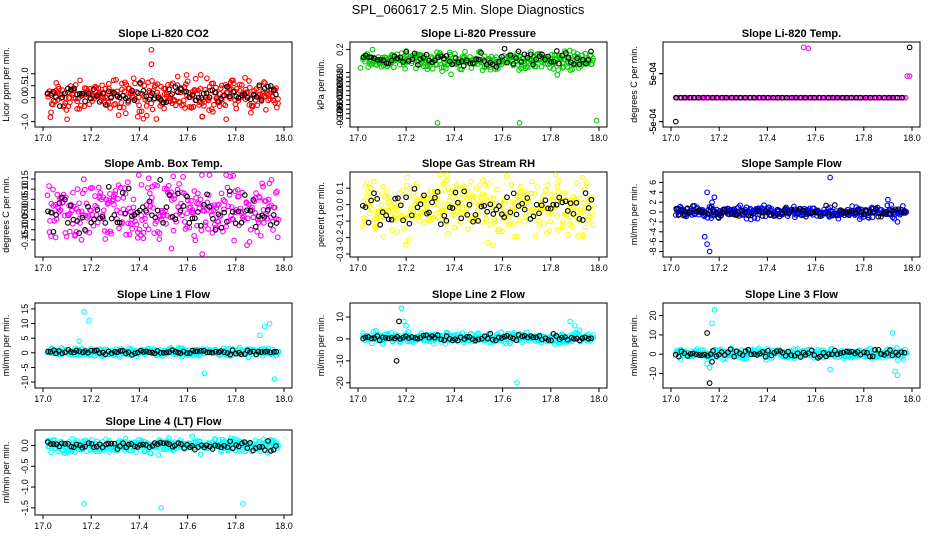 Image resolution: width=936 pixels, height=540 pixels. What do you see at coordinates (25, 73) in the screenshot?
I see `y-tick-label: 1.0` at bounding box center [25, 73].